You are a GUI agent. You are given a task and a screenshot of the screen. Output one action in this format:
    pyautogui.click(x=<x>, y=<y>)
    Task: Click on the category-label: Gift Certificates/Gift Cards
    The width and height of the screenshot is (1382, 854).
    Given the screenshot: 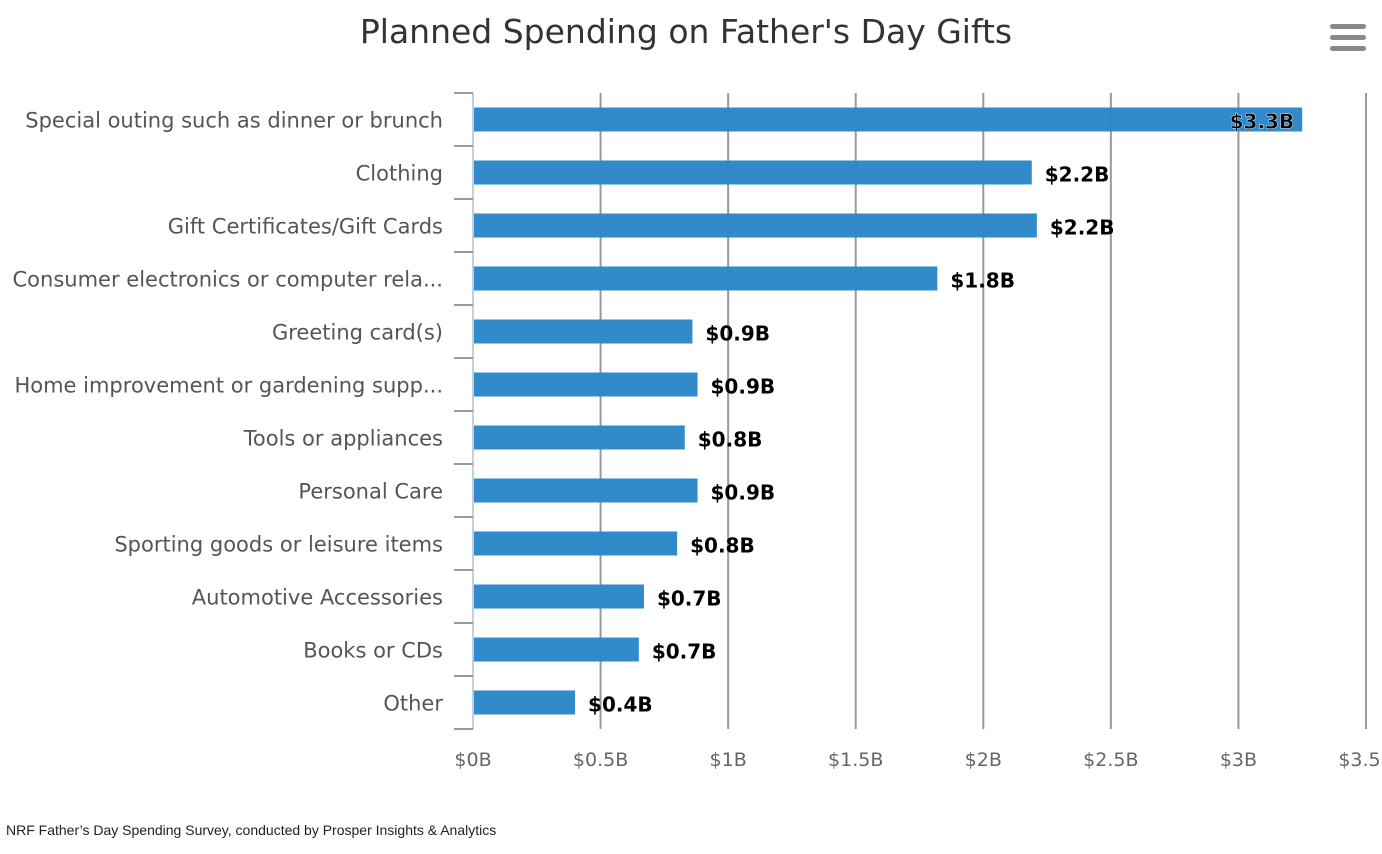 What is the action you would take?
    pyautogui.click(x=305, y=227)
    